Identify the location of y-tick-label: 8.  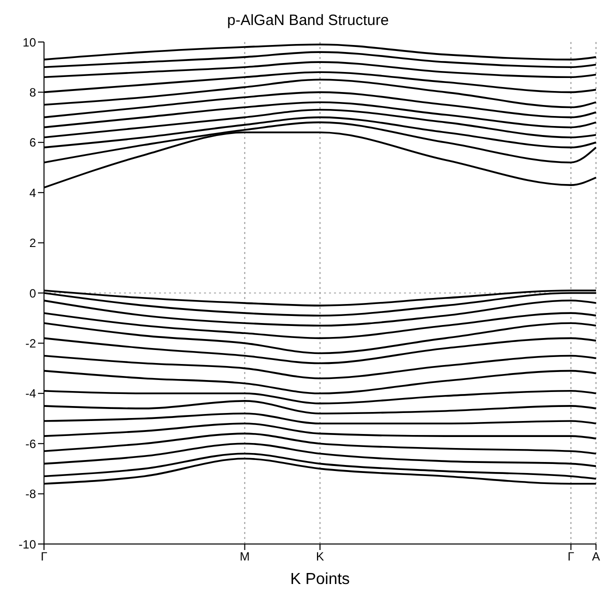
(32, 92).